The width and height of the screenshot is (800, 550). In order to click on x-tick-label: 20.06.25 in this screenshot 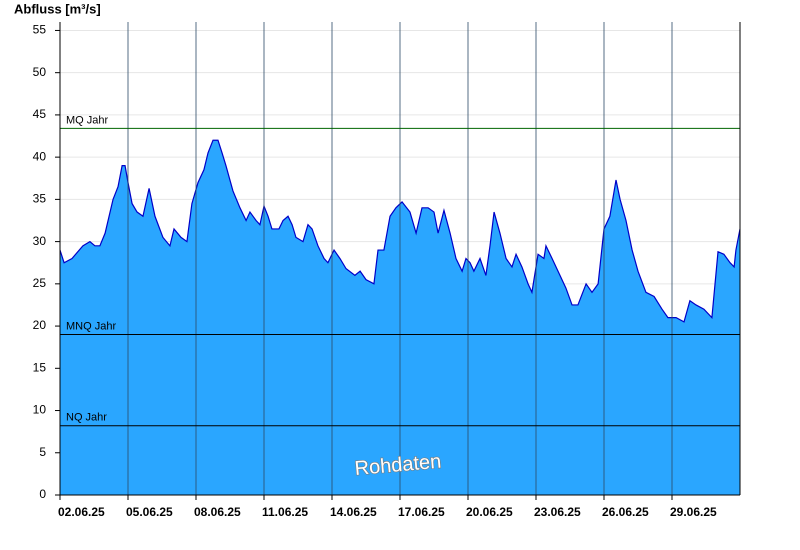, I will do `click(489, 512)`.